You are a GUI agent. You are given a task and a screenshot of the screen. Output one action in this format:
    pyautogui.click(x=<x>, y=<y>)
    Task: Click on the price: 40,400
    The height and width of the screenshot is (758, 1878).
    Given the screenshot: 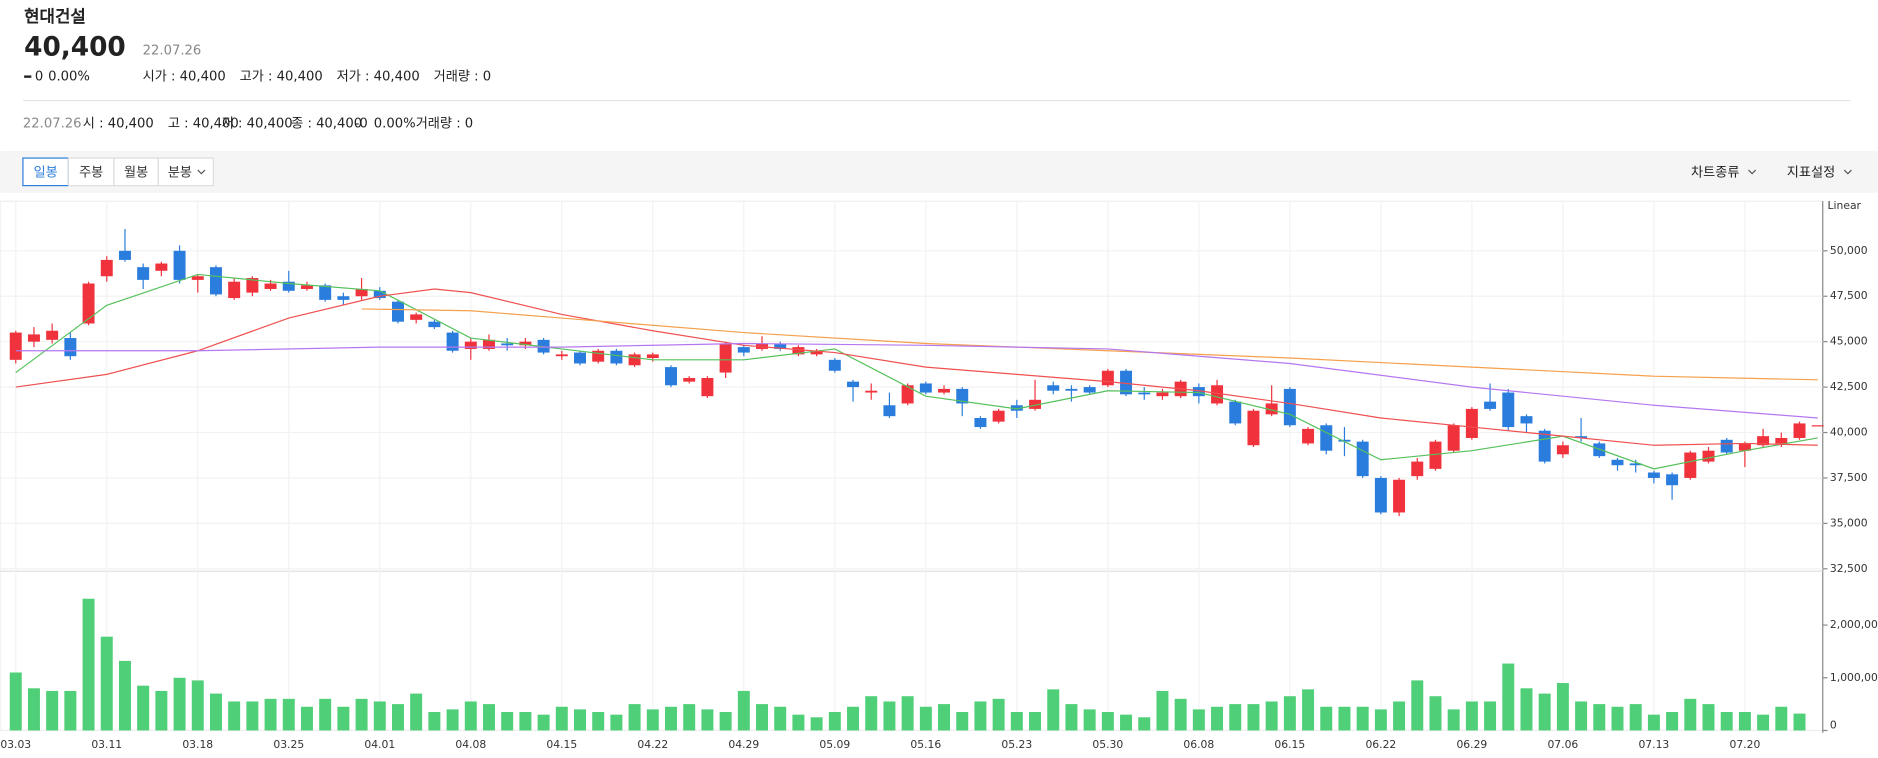 What is the action you would take?
    pyautogui.click(x=75, y=47)
    